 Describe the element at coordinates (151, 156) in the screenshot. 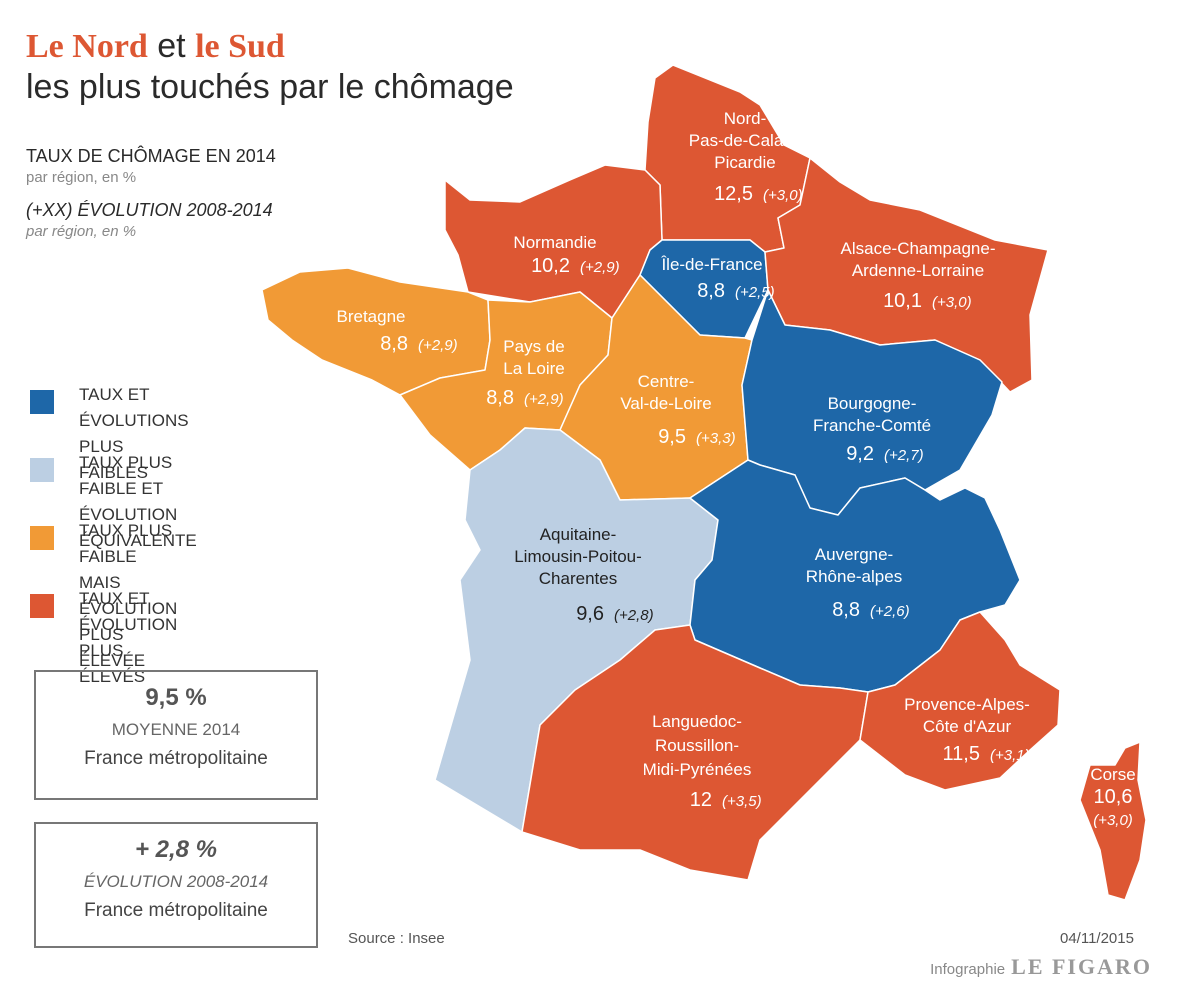

I see `subtitle-heading: TAUX DE CHÔMAGE EN 2014` at that location.